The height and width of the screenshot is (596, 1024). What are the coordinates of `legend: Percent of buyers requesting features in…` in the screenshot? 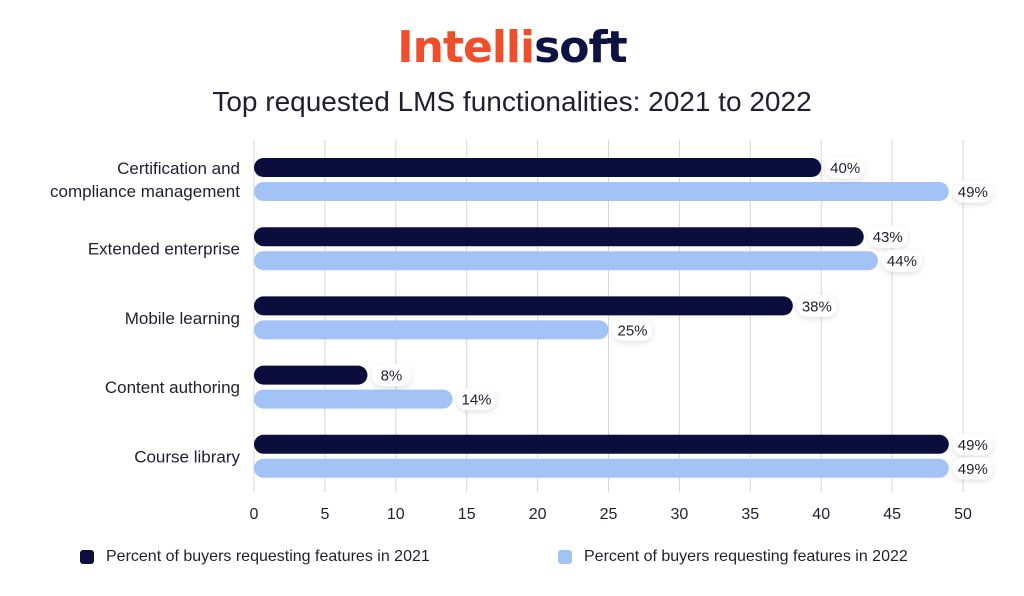 It's located at (512, 560).